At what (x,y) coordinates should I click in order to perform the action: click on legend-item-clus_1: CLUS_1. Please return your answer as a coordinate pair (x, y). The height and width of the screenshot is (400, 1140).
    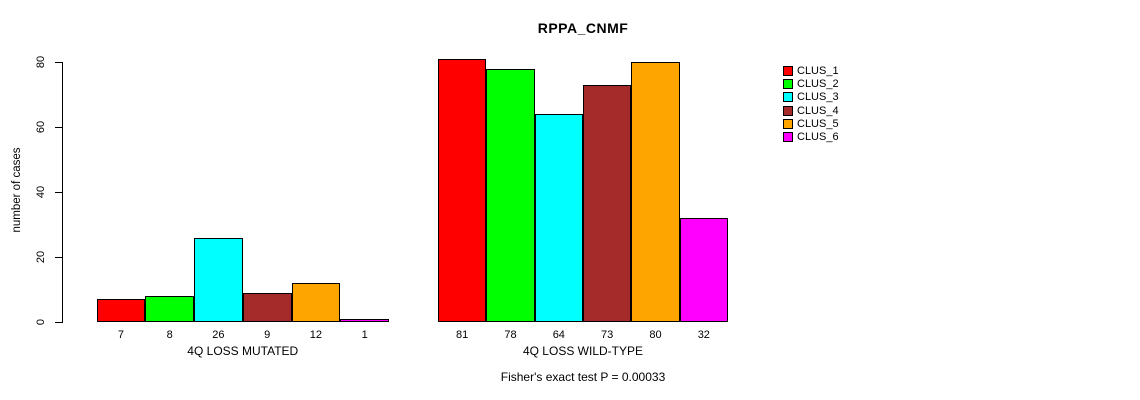
    Looking at the image, I should click on (811, 71).